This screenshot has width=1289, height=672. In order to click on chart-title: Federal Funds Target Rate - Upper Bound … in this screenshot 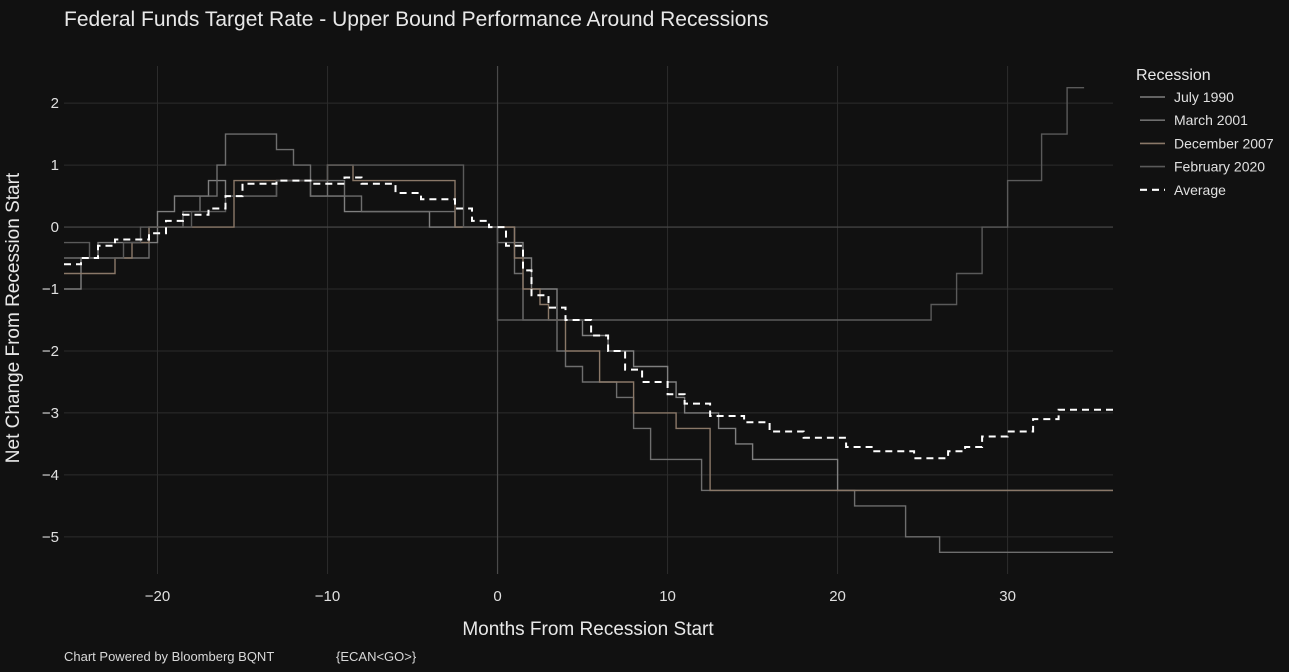, I will do `click(416, 19)`.